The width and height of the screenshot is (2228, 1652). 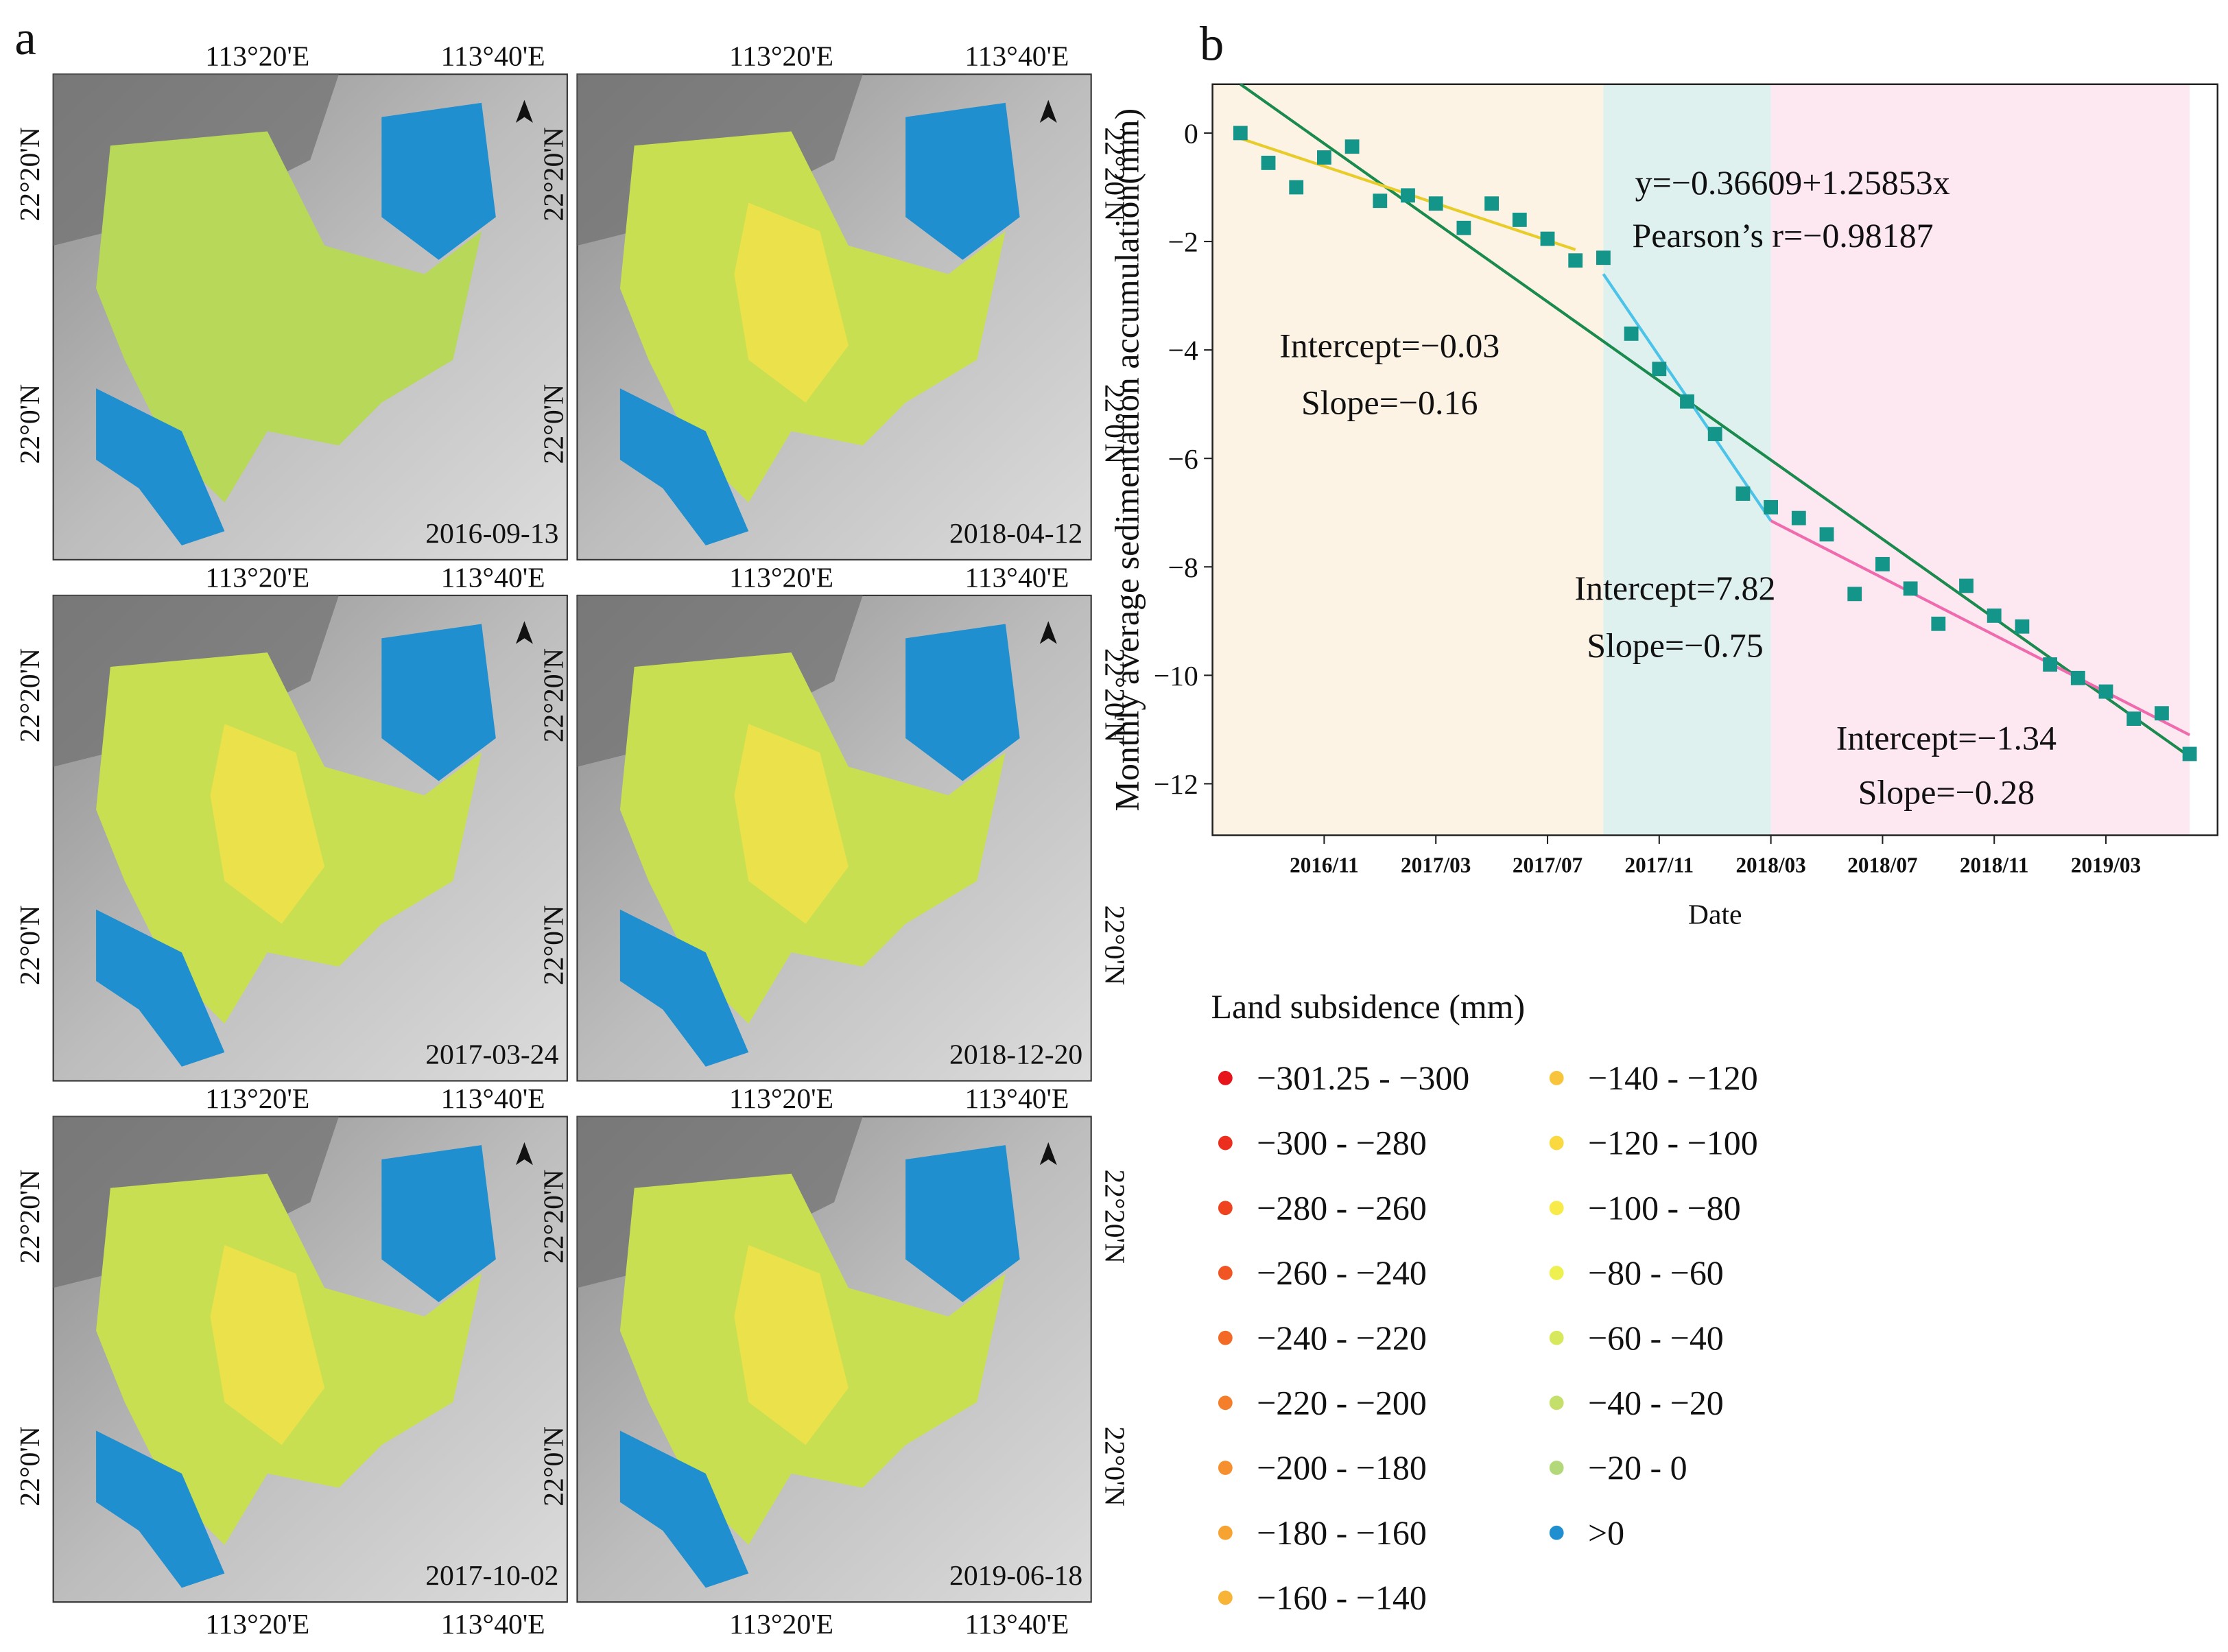 What do you see at coordinates (1882, 865) in the screenshot?
I see `x-tick-label: 2018/07` at bounding box center [1882, 865].